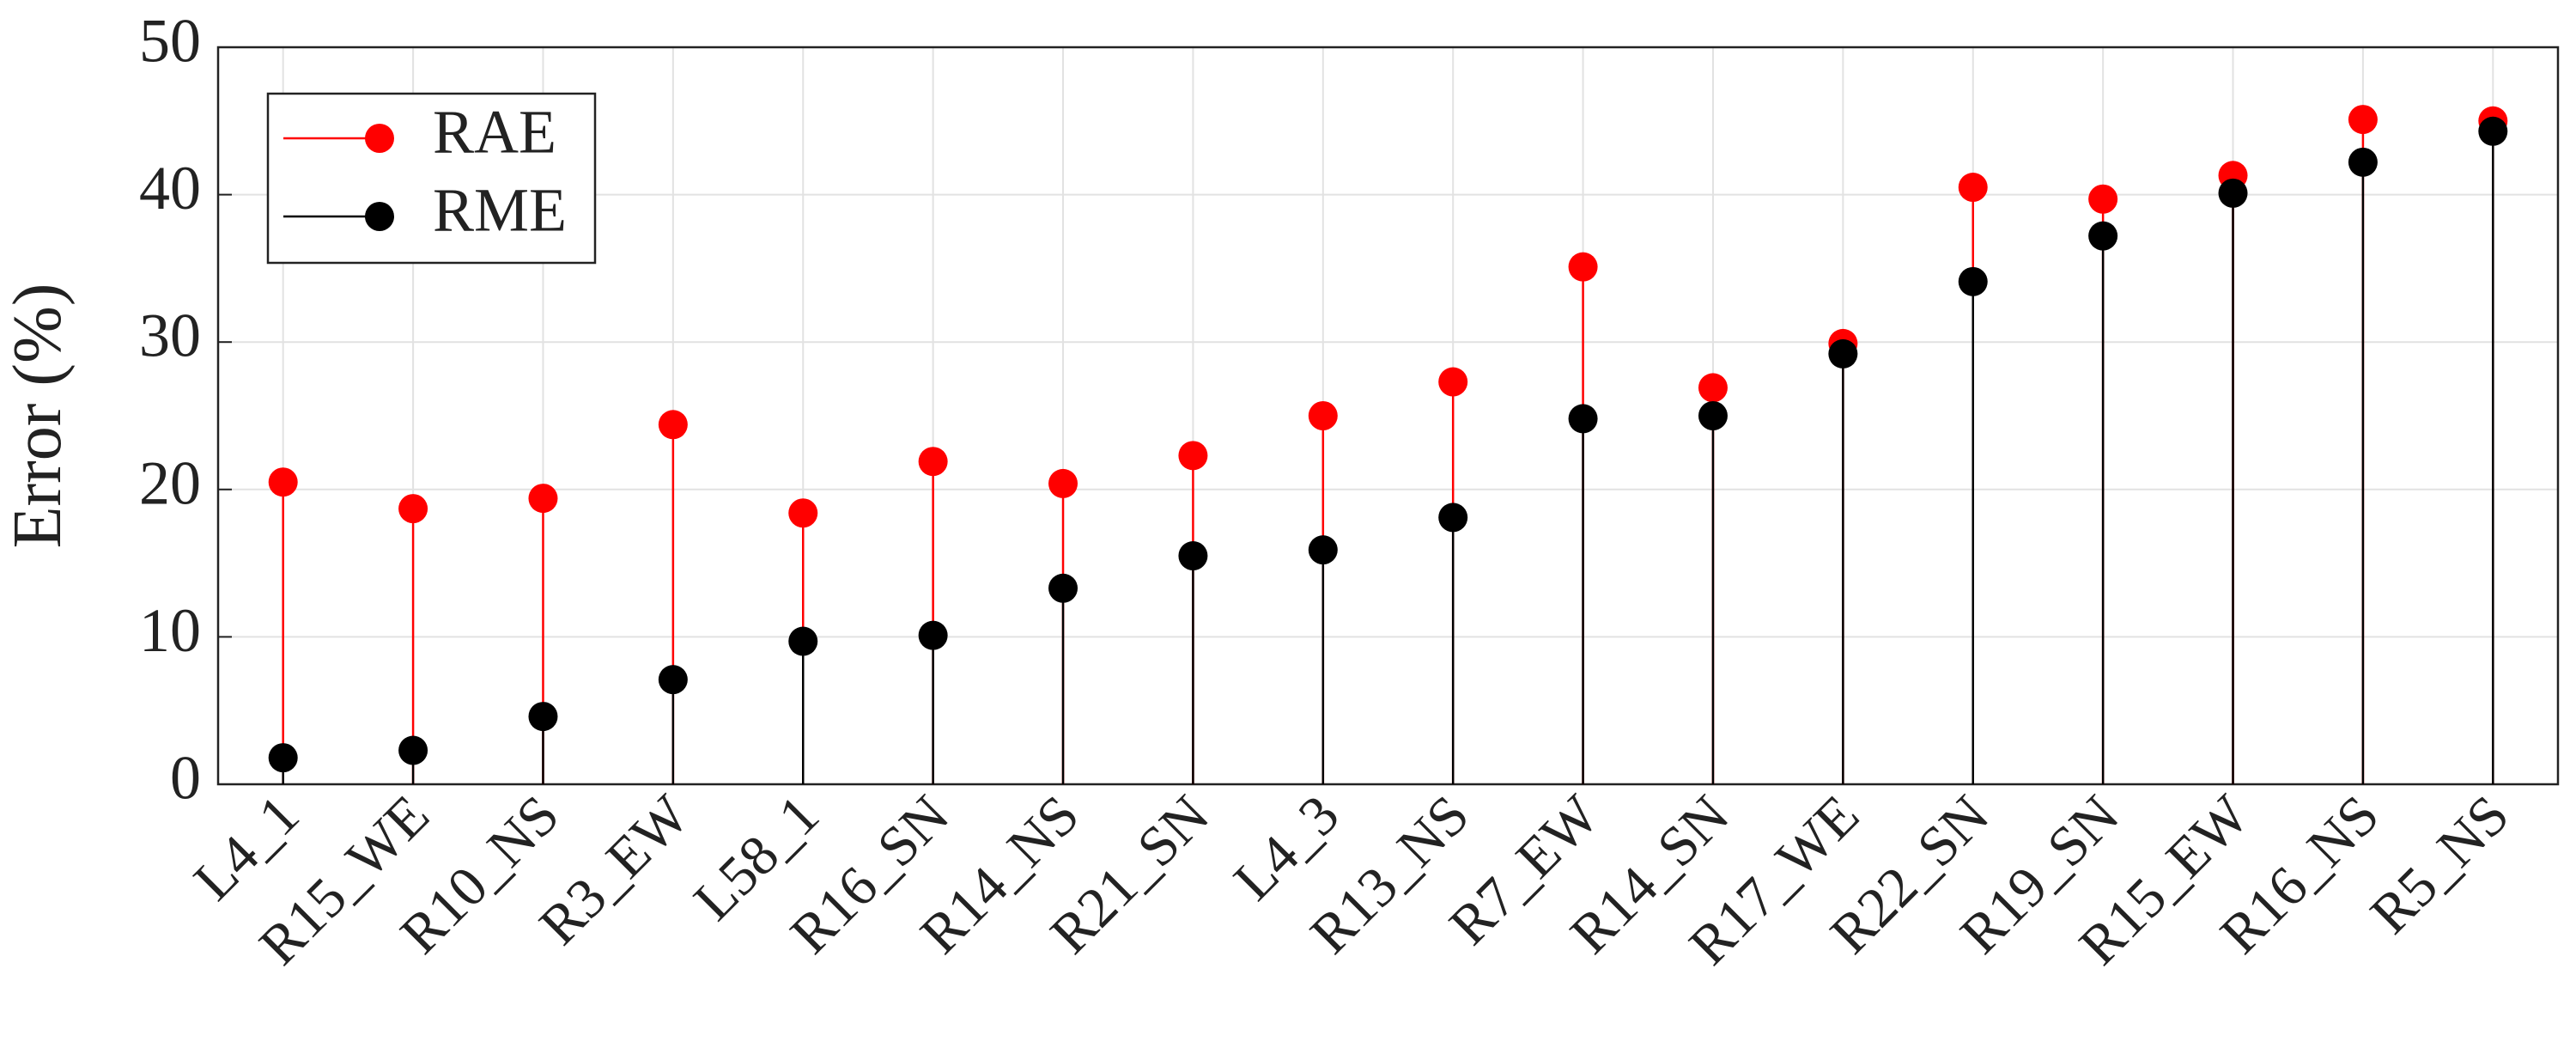 This screenshot has height=1054, width=2576. What do you see at coordinates (186, 778) in the screenshot?
I see `y-tick-label: 0` at bounding box center [186, 778].